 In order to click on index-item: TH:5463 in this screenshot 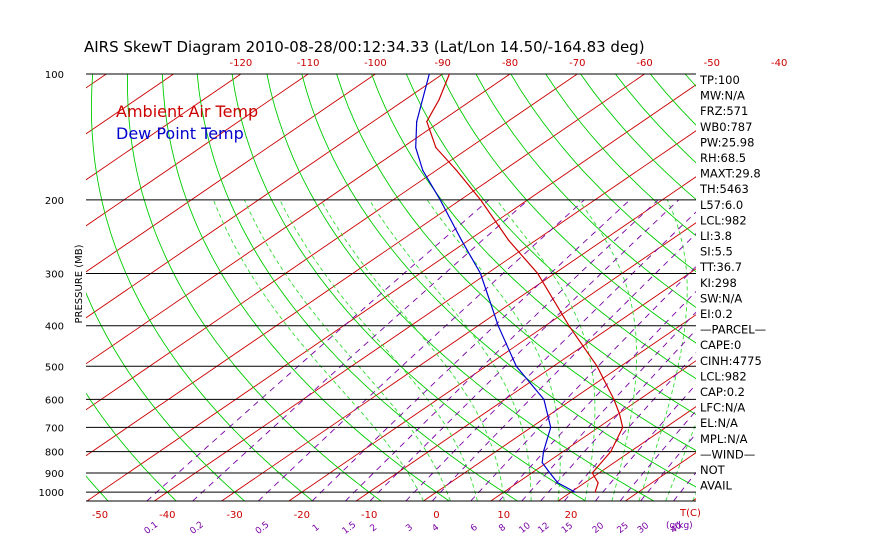, I will do `click(724, 189)`.